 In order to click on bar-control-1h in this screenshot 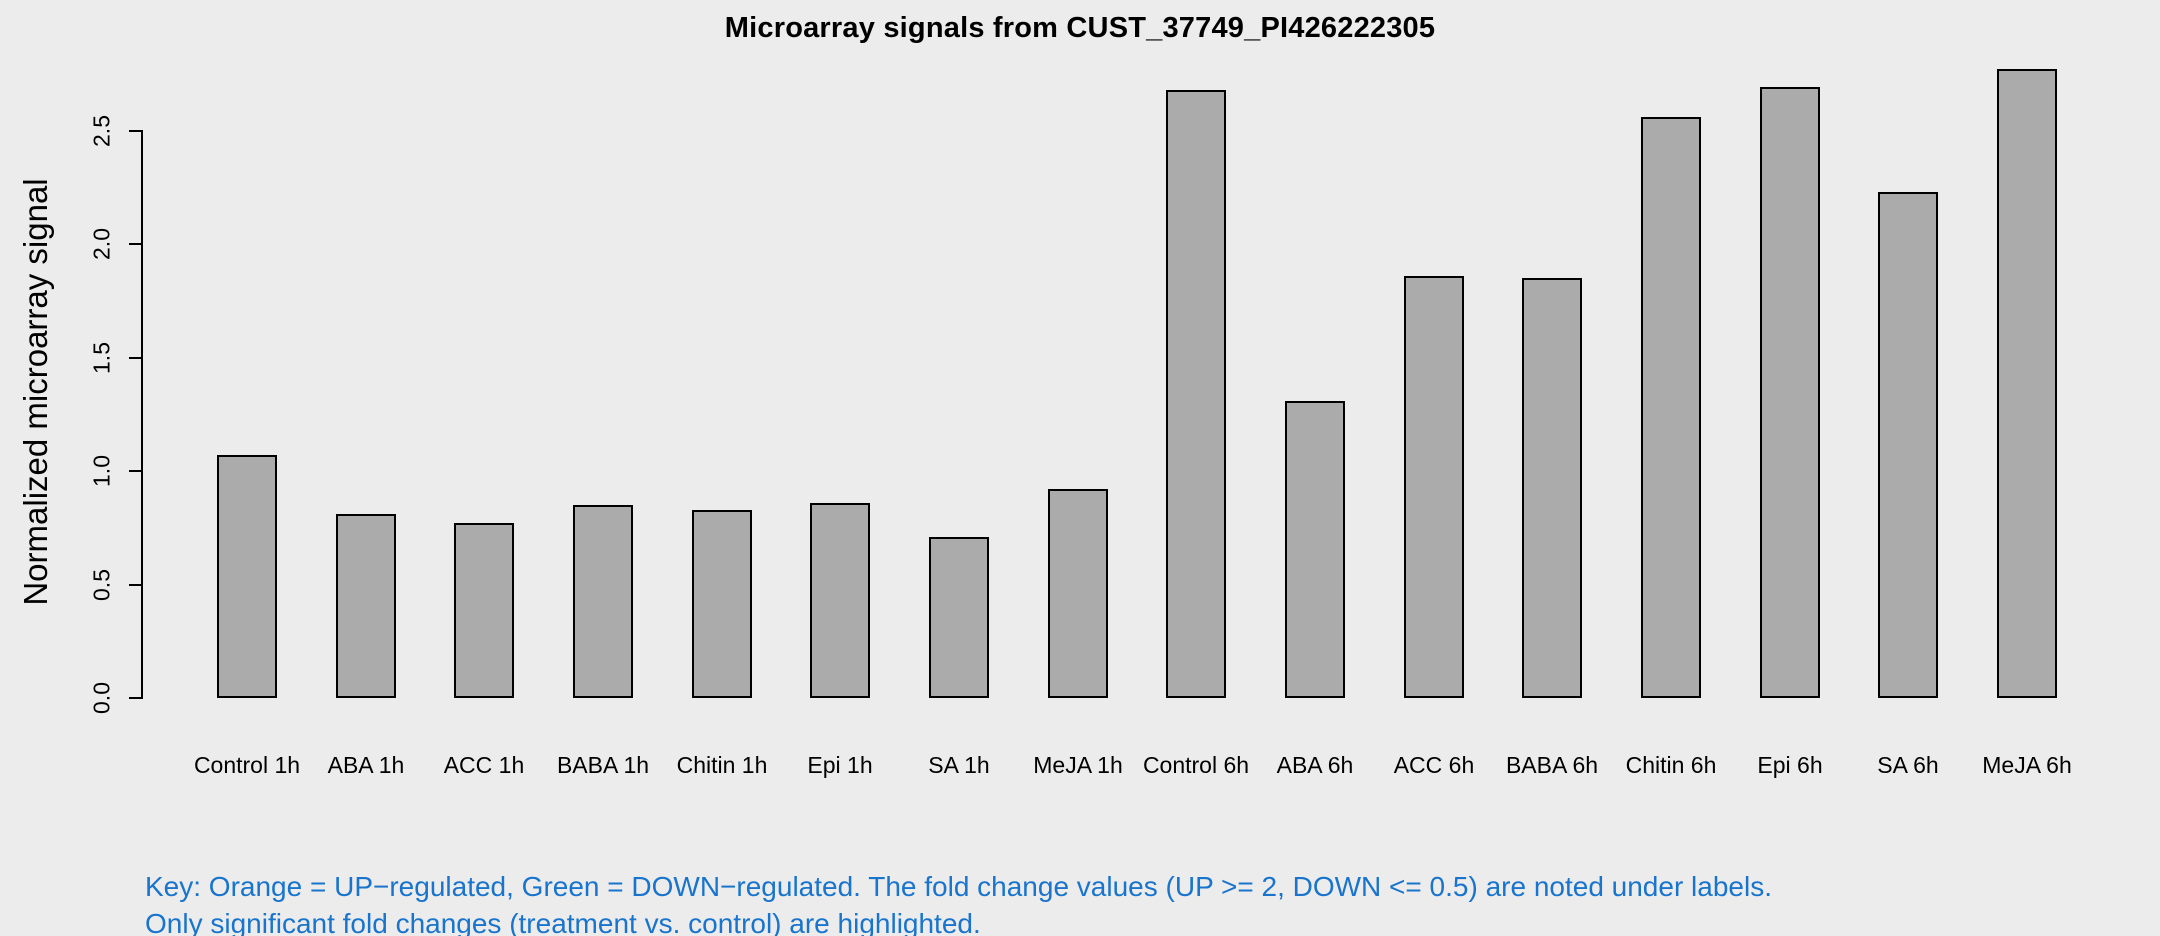, I will do `click(247, 576)`.